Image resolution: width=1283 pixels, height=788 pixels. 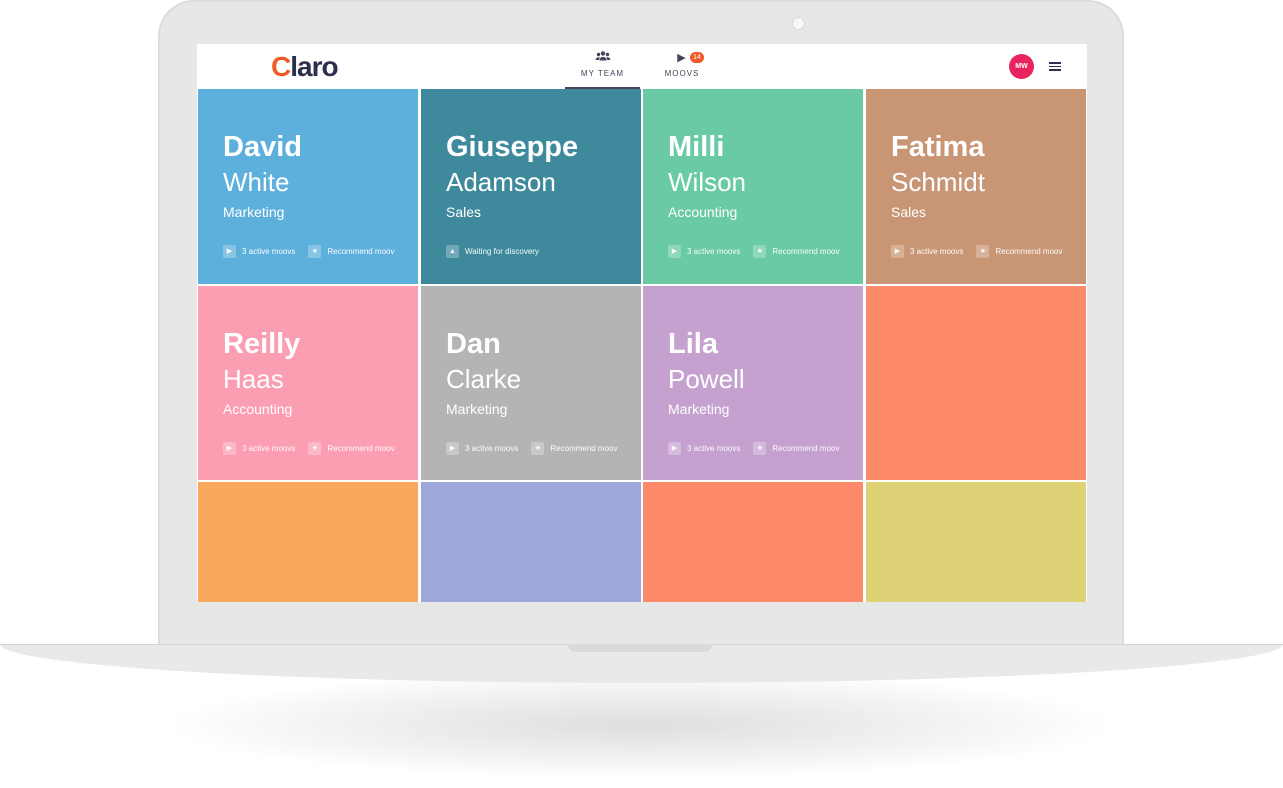 I want to click on member-first-name: Reilly, so click(x=262, y=344).